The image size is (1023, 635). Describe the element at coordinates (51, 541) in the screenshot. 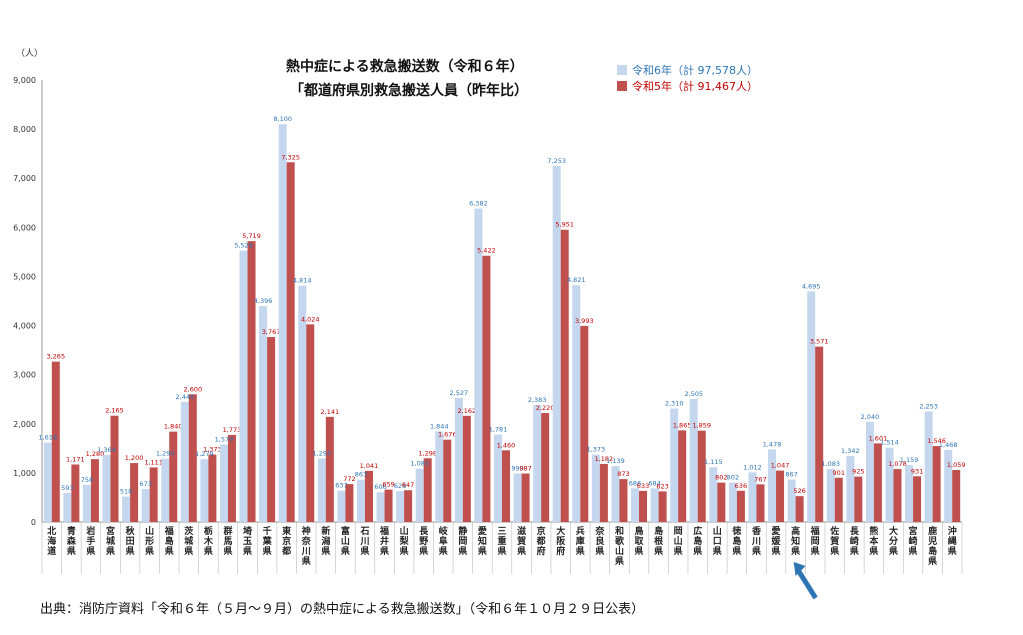

I see `x-tick-label-char: 海` at that location.